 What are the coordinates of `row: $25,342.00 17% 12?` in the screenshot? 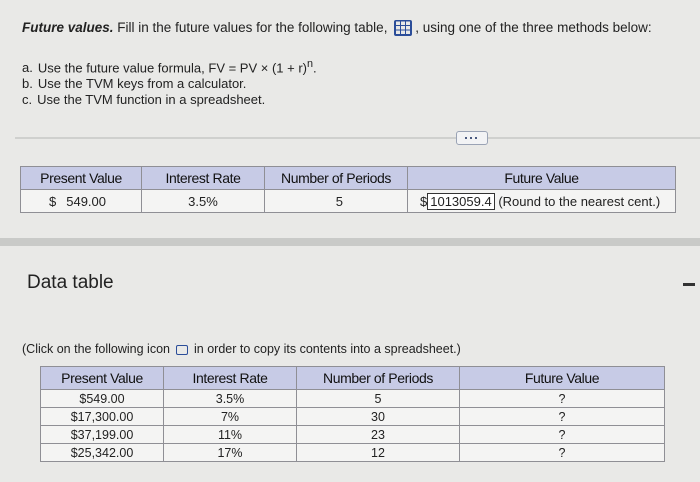 It's located at (352, 452).